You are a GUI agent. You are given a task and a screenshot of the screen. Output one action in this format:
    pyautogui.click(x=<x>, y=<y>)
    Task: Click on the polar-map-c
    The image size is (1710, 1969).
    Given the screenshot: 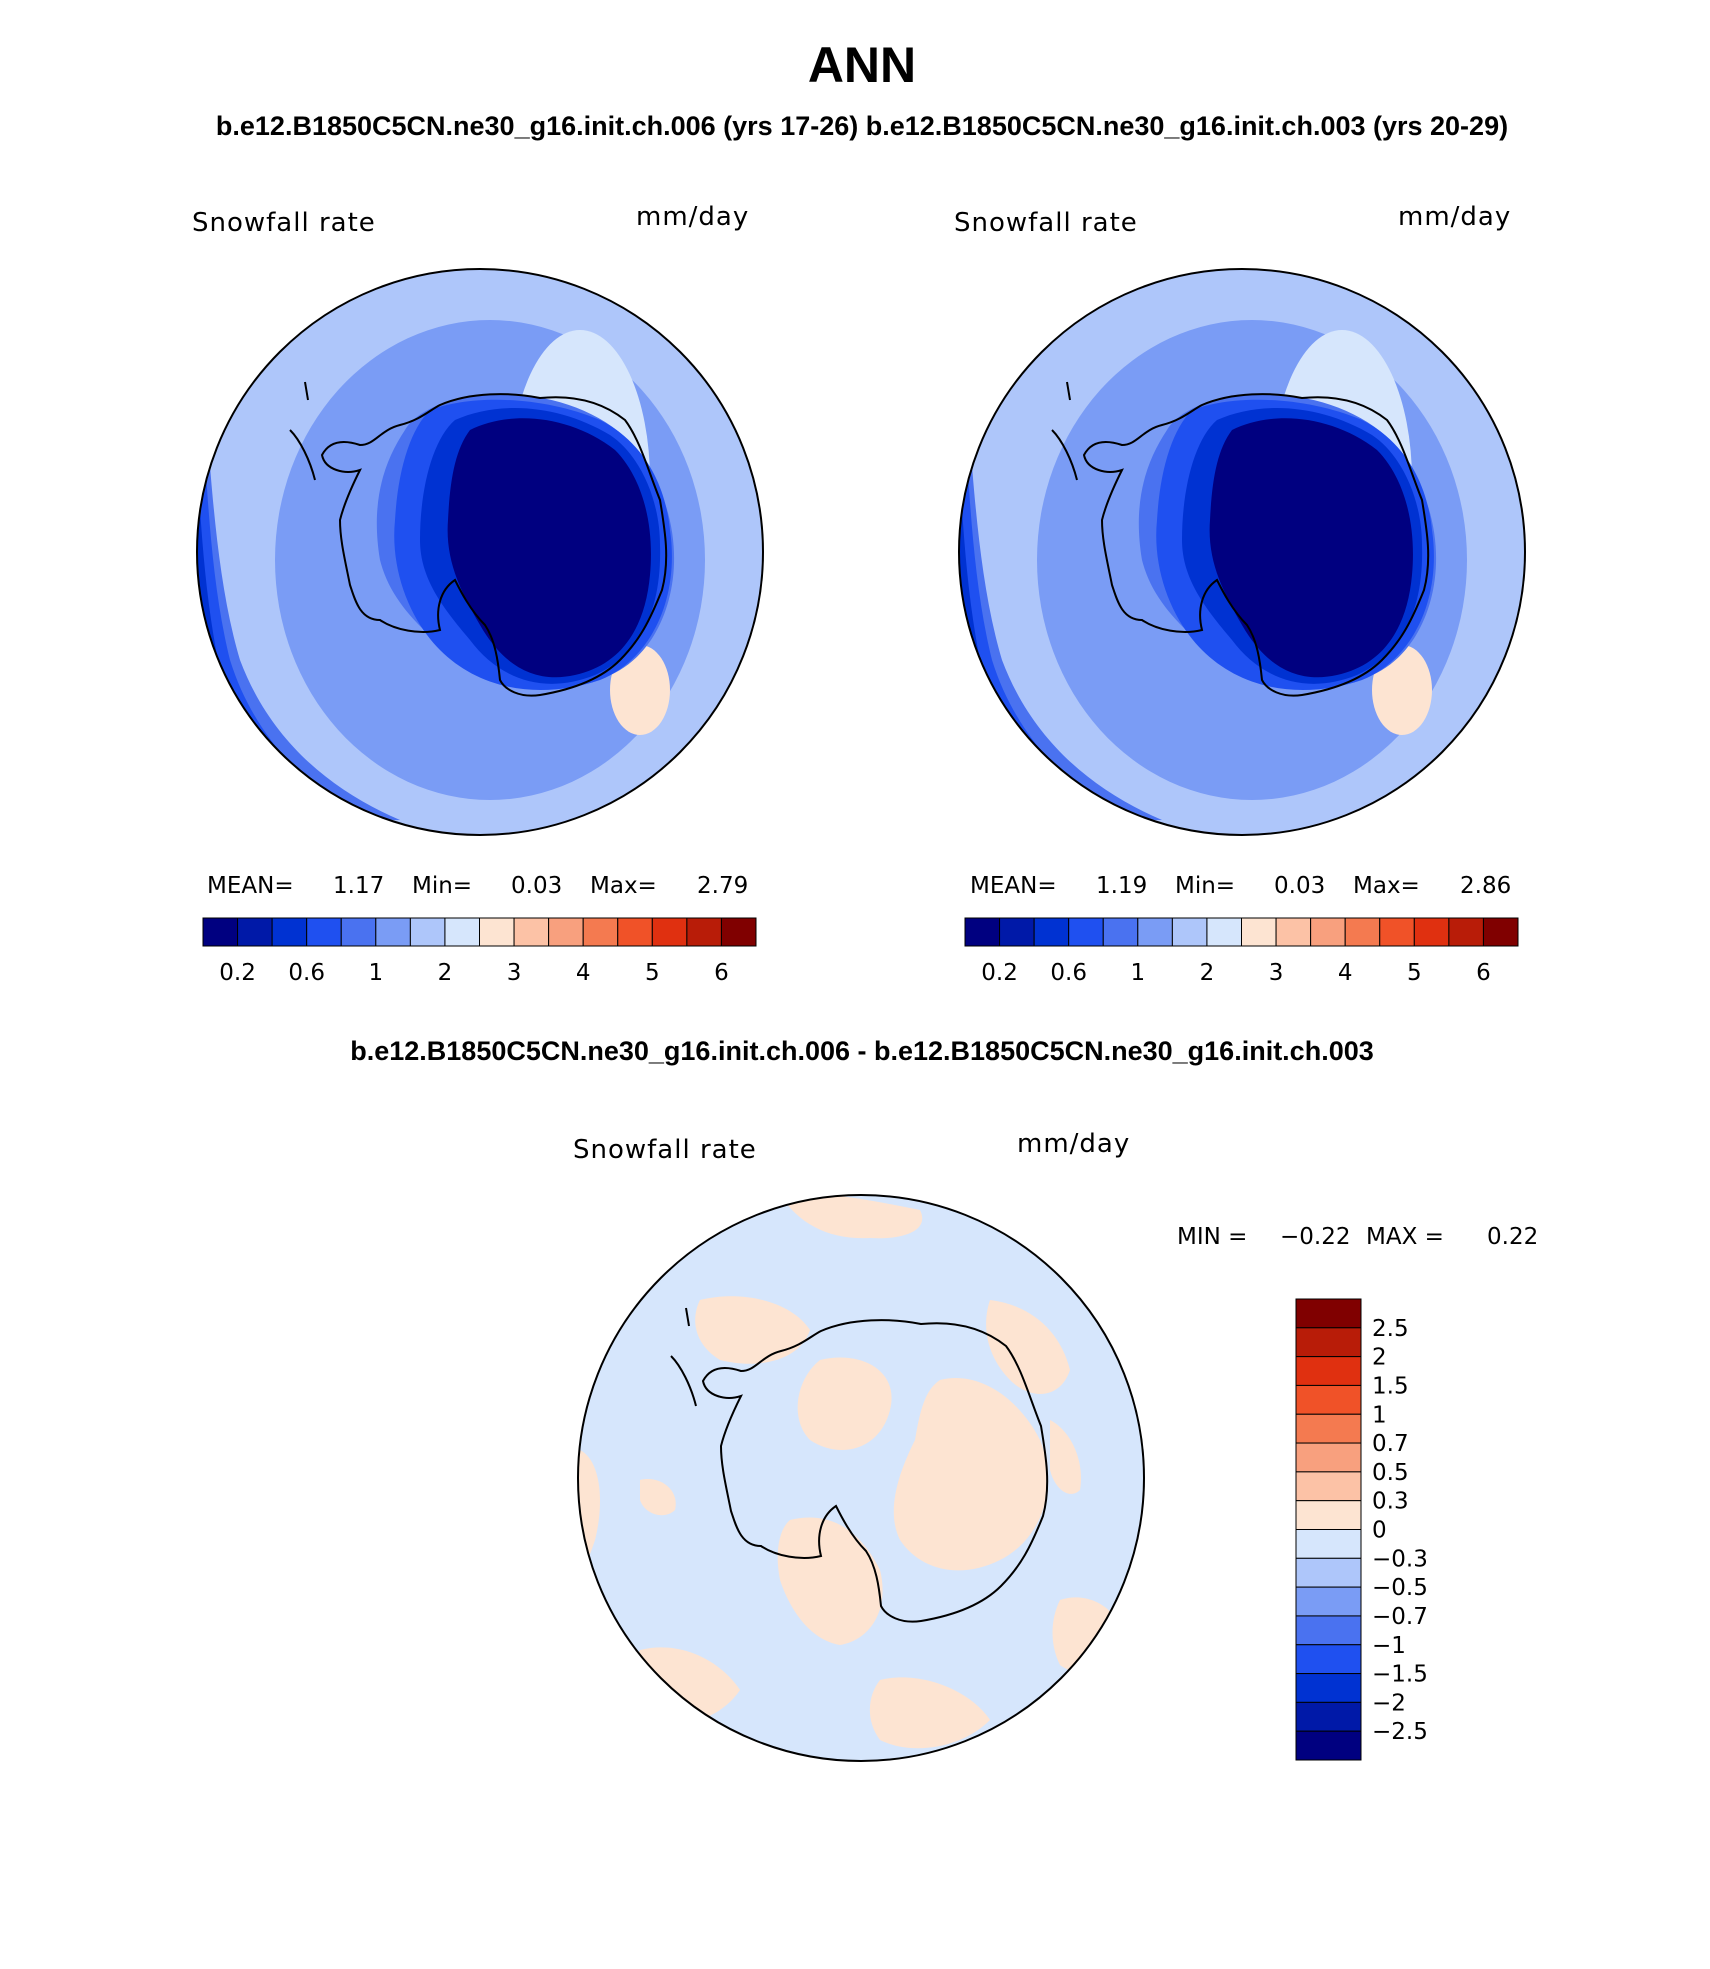 What is the action you would take?
    pyautogui.click(x=861, y=1478)
    